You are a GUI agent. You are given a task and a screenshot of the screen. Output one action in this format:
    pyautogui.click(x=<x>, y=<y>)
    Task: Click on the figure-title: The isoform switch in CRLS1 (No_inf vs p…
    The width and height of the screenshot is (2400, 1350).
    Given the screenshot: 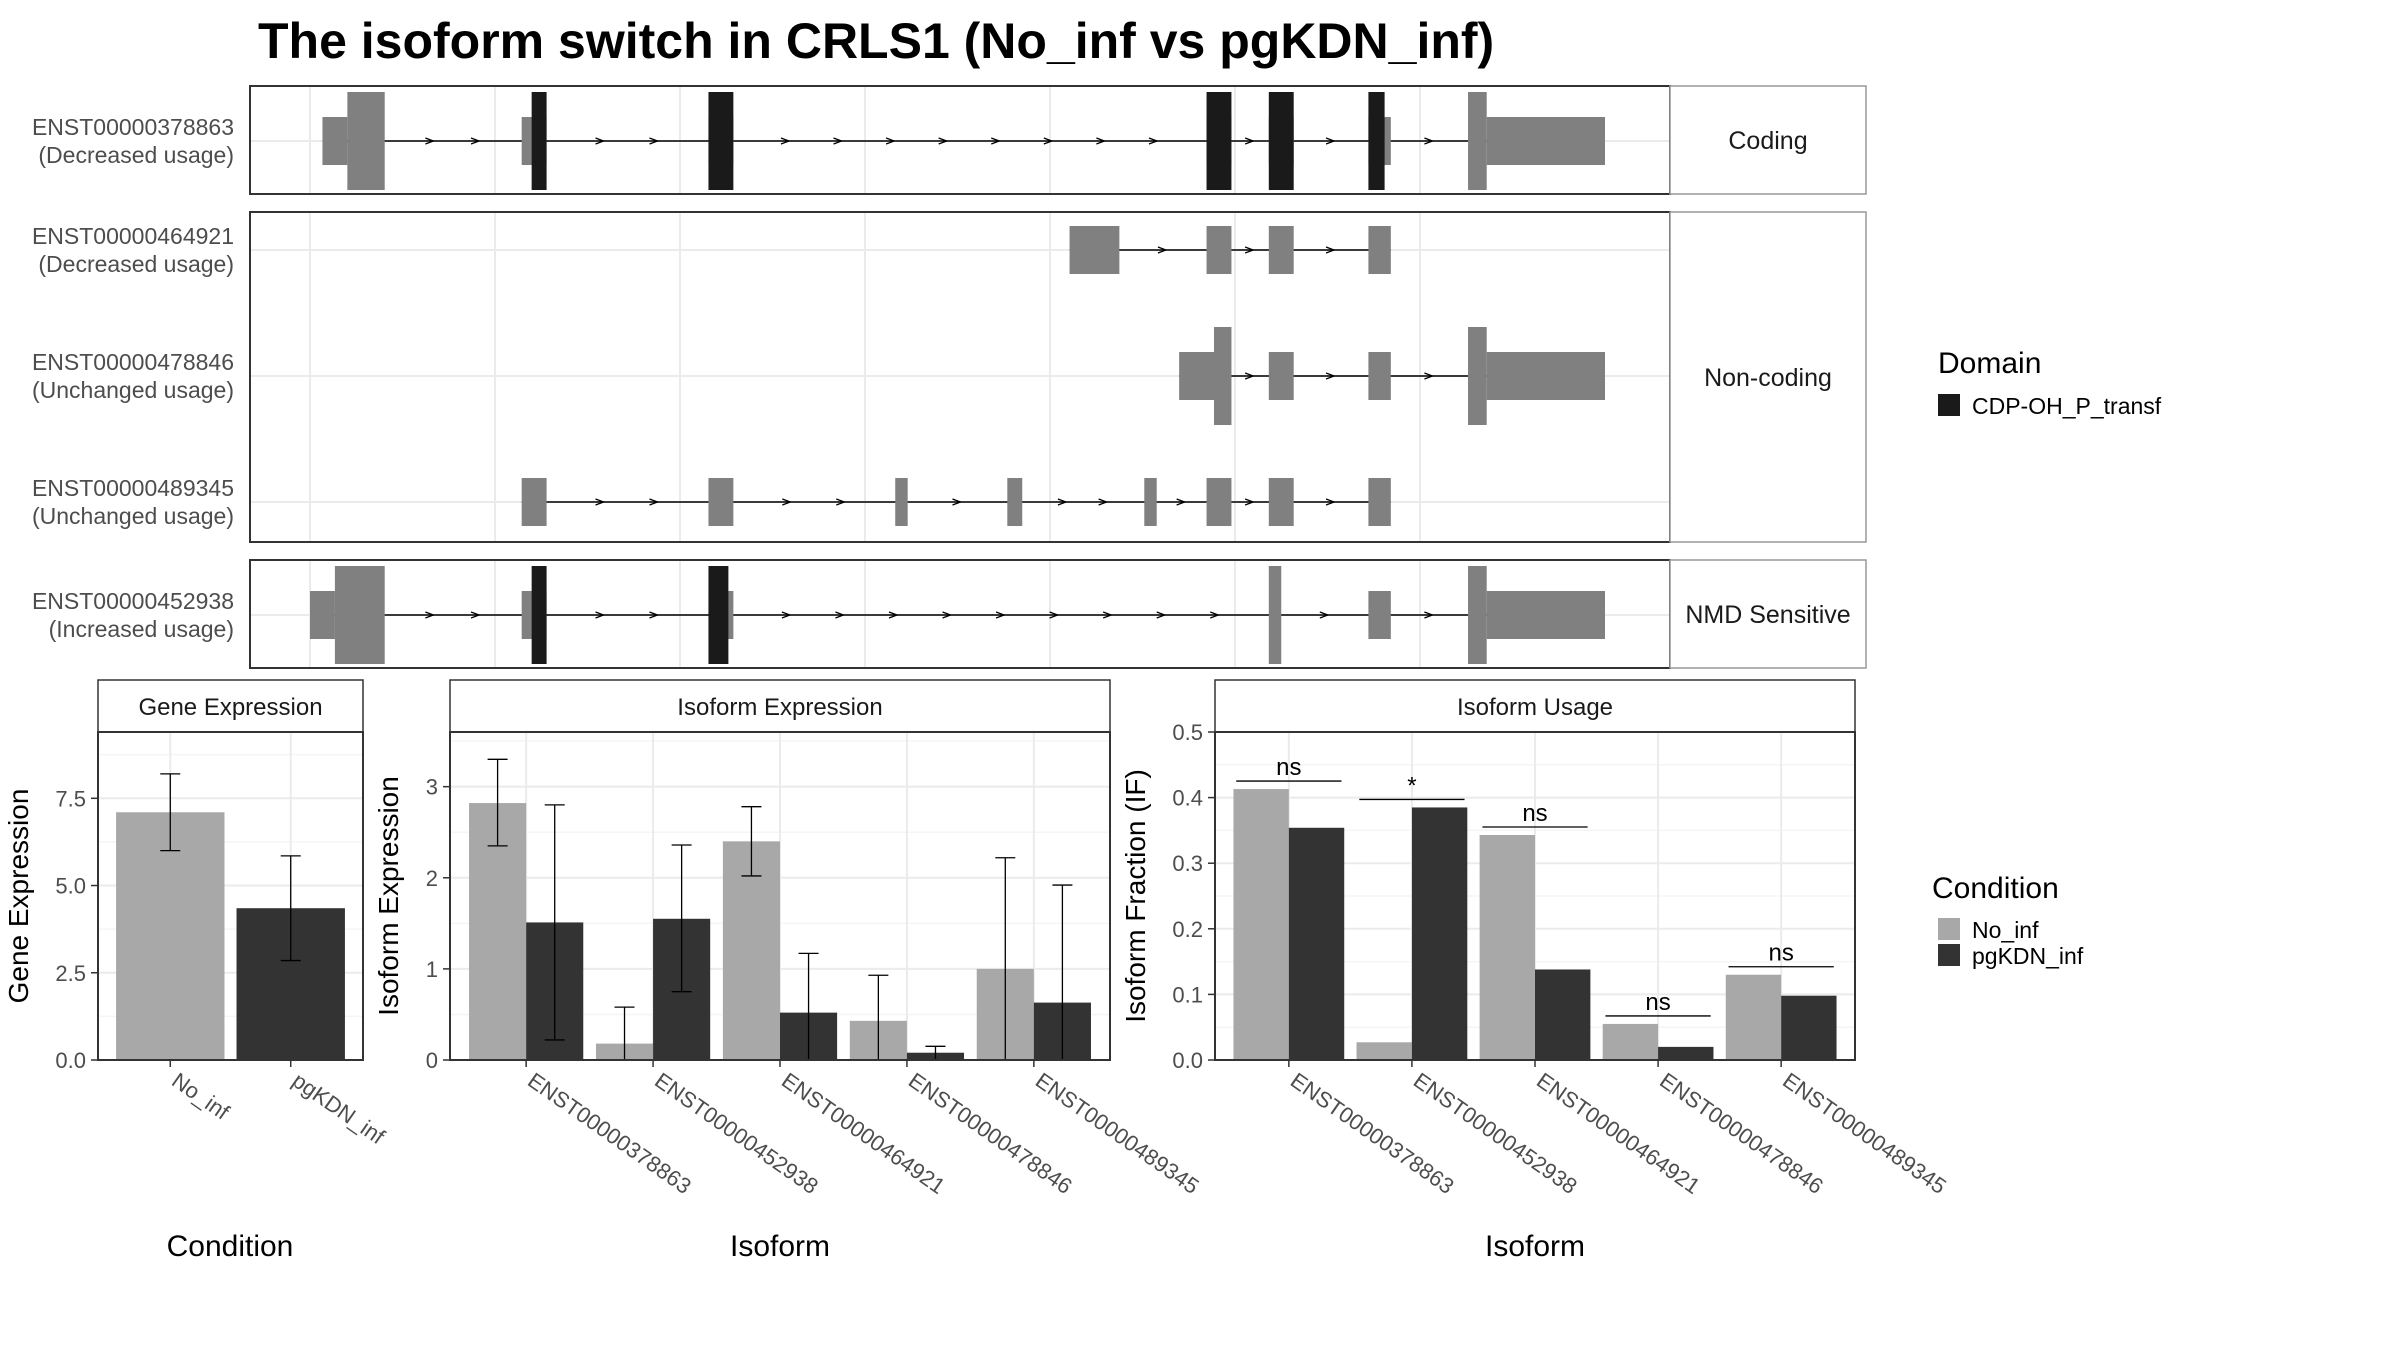 What is the action you would take?
    pyautogui.click(x=876, y=41)
    